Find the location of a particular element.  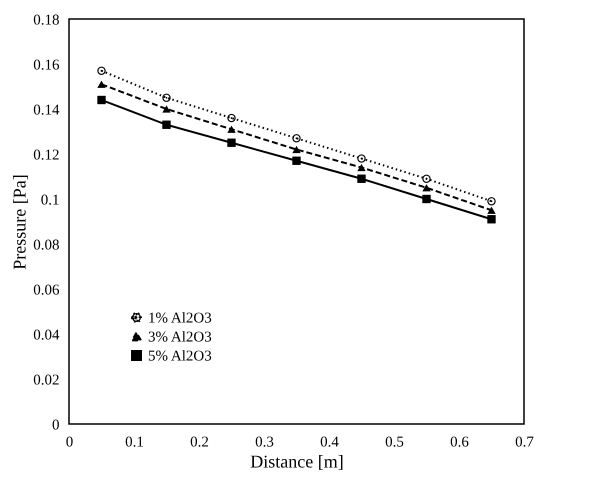

y-tick-label: 0.16 is located at coordinates (46, 66).